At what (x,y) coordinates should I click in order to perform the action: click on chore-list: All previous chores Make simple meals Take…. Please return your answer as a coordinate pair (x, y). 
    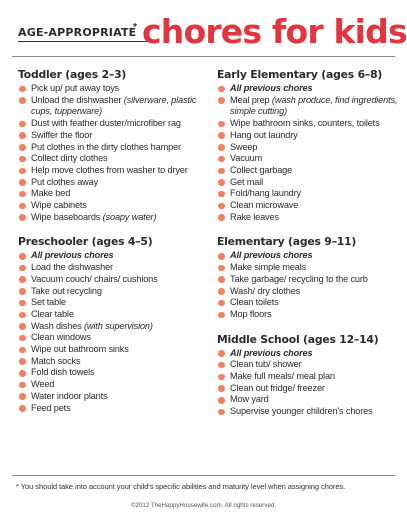
    Looking at the image, I should click on (309, 285).